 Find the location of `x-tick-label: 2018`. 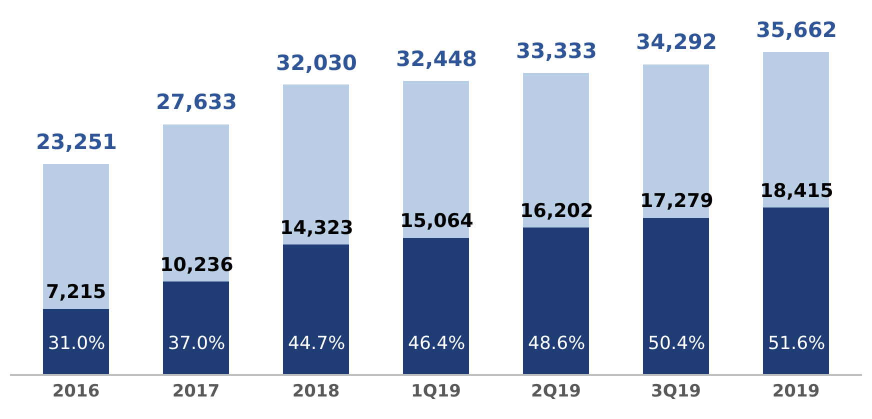

x-tick-label: 2018 is located at coordinates (316, 391).